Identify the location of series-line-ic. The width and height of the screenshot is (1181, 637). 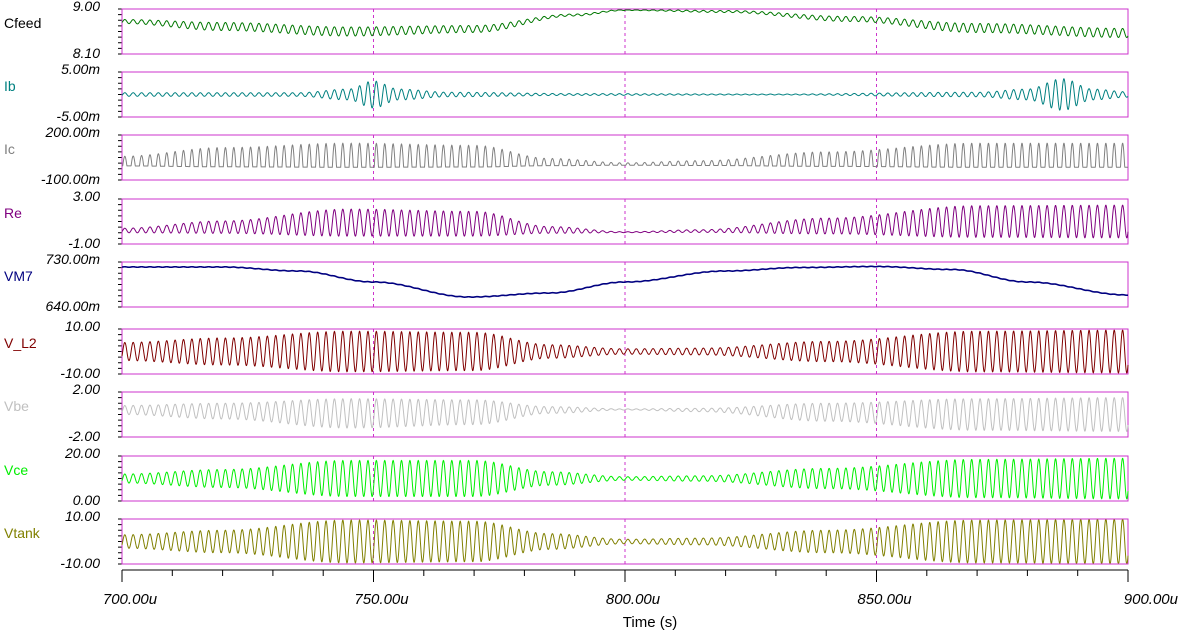
(625, 155).